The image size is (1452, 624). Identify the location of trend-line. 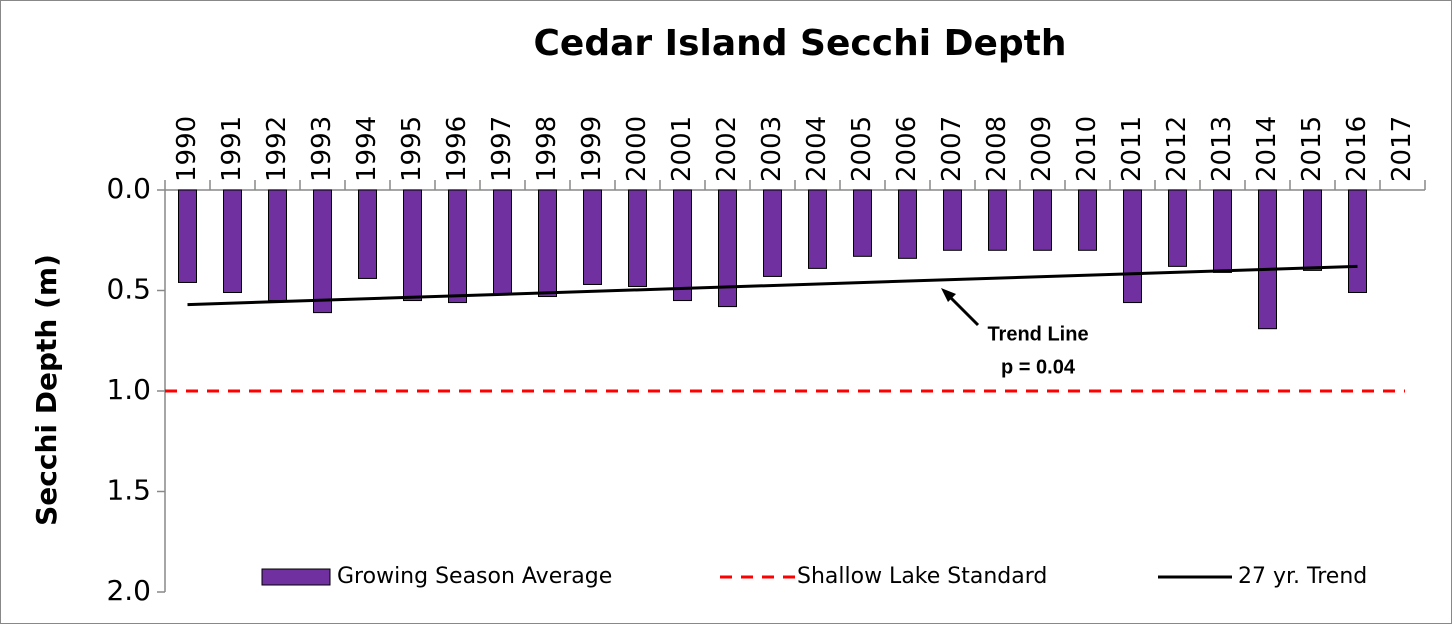
(772, 285).